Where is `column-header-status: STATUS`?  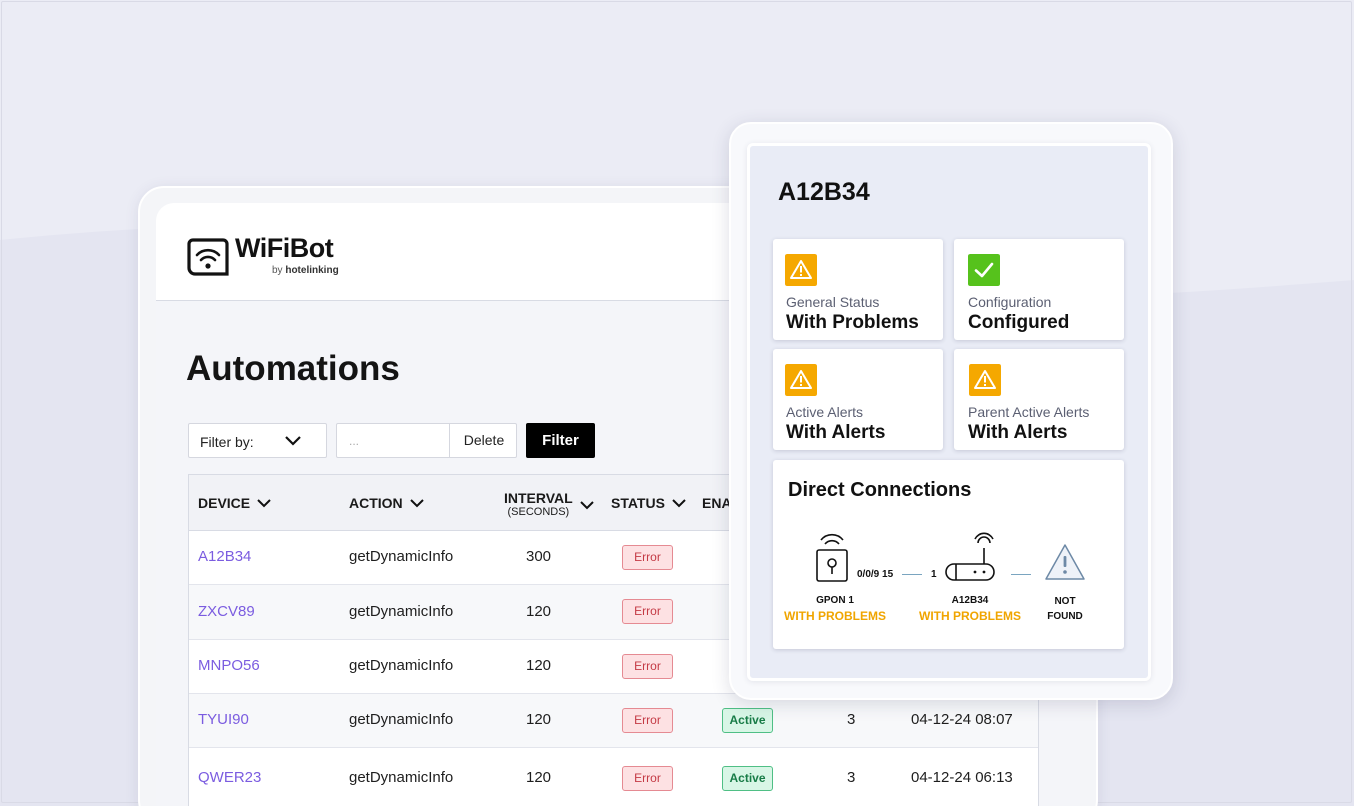
column-header-status: STATUS is located at coordinates (649, 503).